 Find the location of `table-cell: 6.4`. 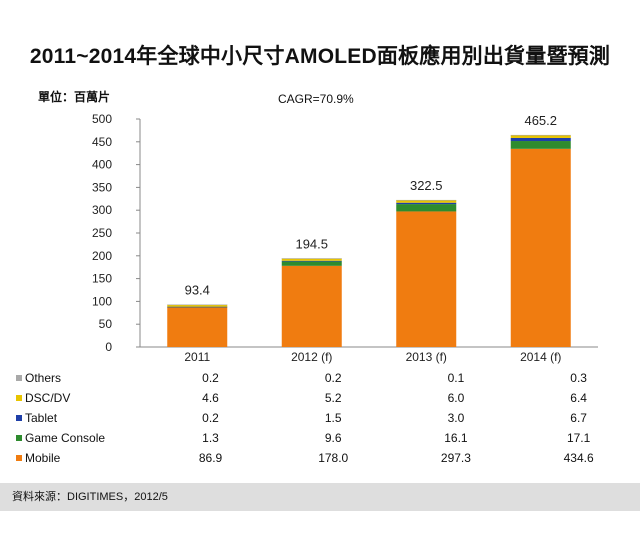

table-cell: 6.4 is located at coordinates (578, 398).